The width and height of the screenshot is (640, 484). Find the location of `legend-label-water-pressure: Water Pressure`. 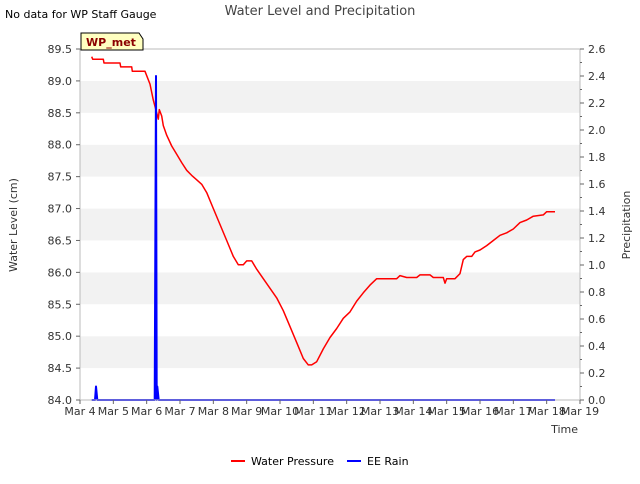

legend-label-water-pressure: Water Pressure is located at coordinates (292, 461).